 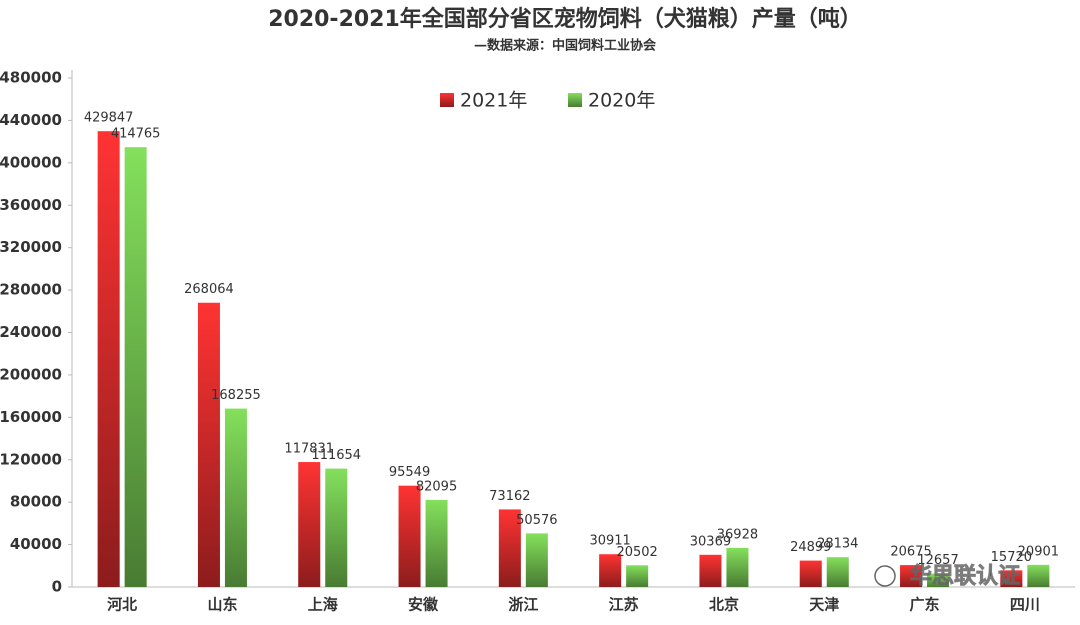 I want to click on chart-subtitle: —数据来源：中国饲料工业协会, so click(x=565, y=46).